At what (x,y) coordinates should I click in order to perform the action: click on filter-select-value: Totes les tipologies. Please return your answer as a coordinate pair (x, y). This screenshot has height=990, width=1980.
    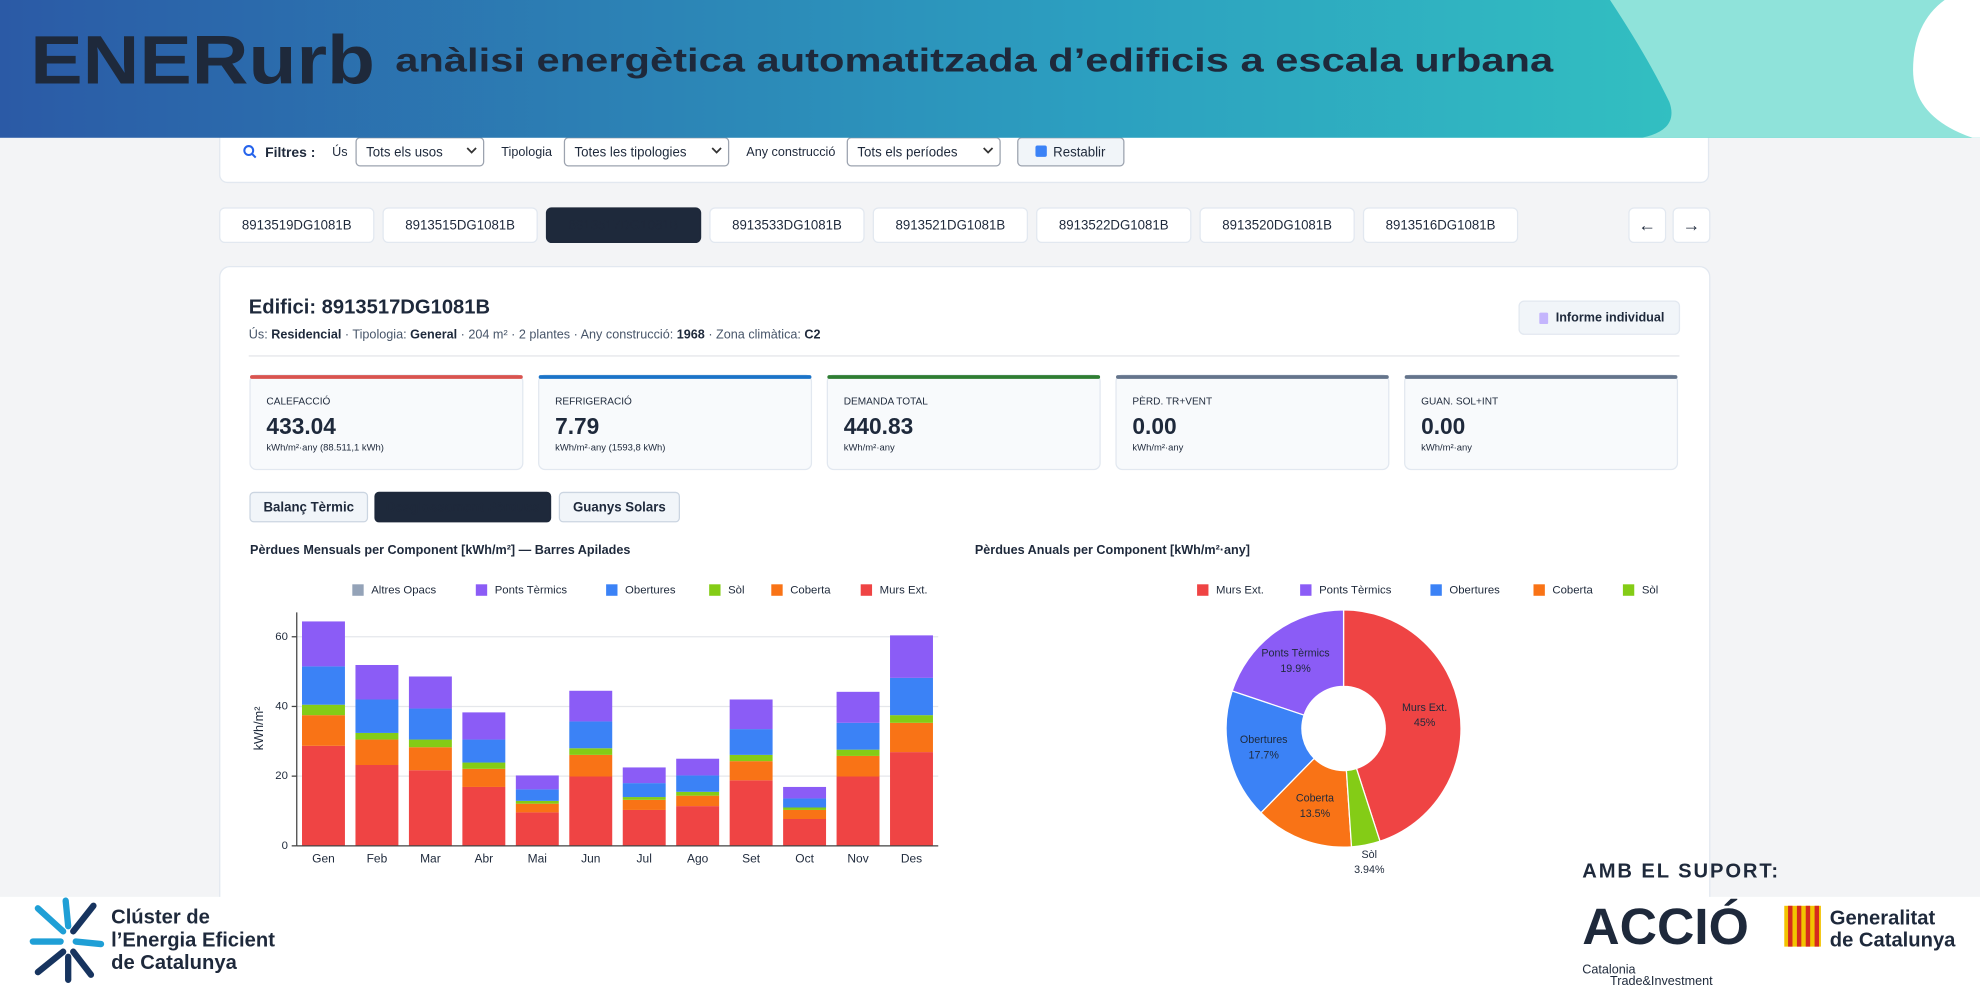
    Looking at the image, I should click on (631, 151).